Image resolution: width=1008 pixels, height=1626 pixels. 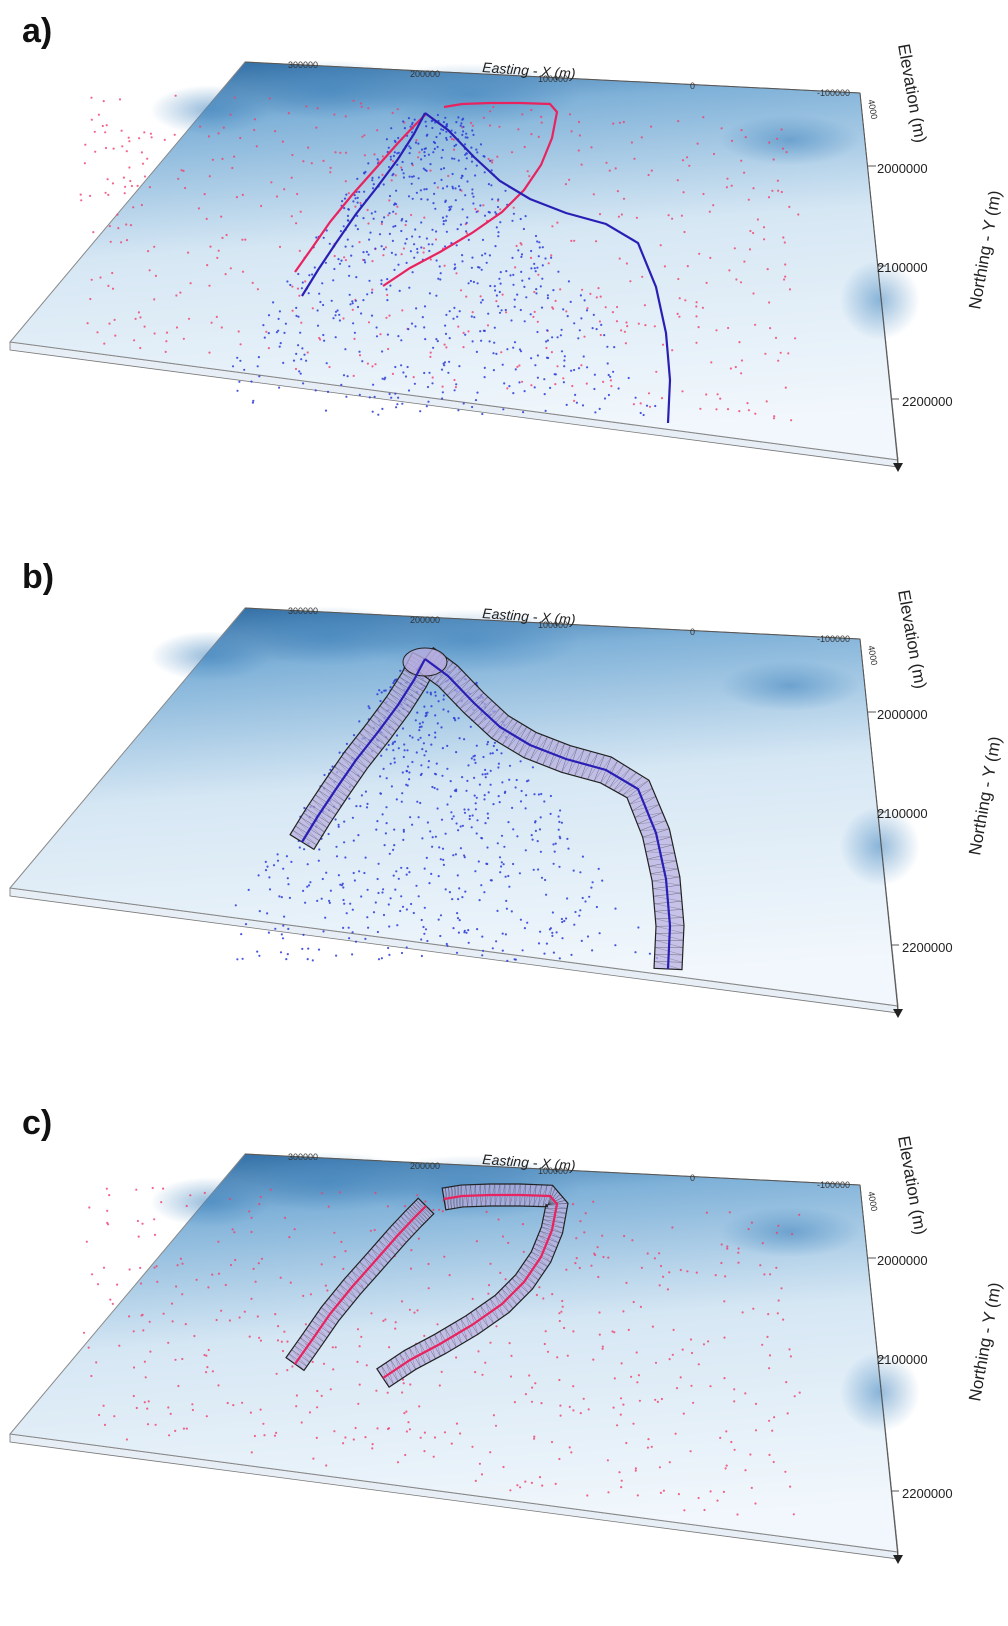 I want to click on terrain-shade, so click(x=210, y=110).